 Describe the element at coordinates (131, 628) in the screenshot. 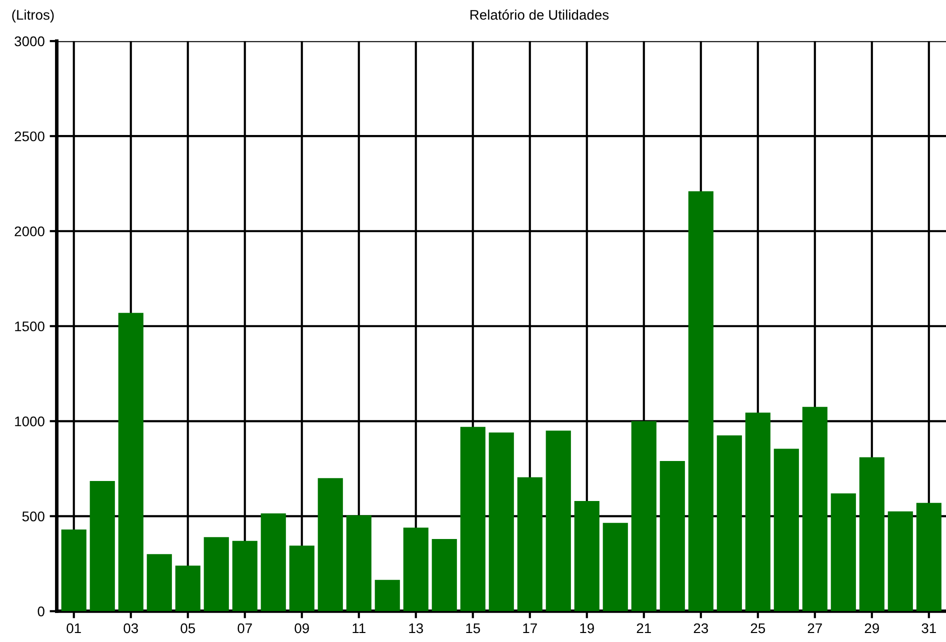

I see `x-tick-label: 03` at that location.